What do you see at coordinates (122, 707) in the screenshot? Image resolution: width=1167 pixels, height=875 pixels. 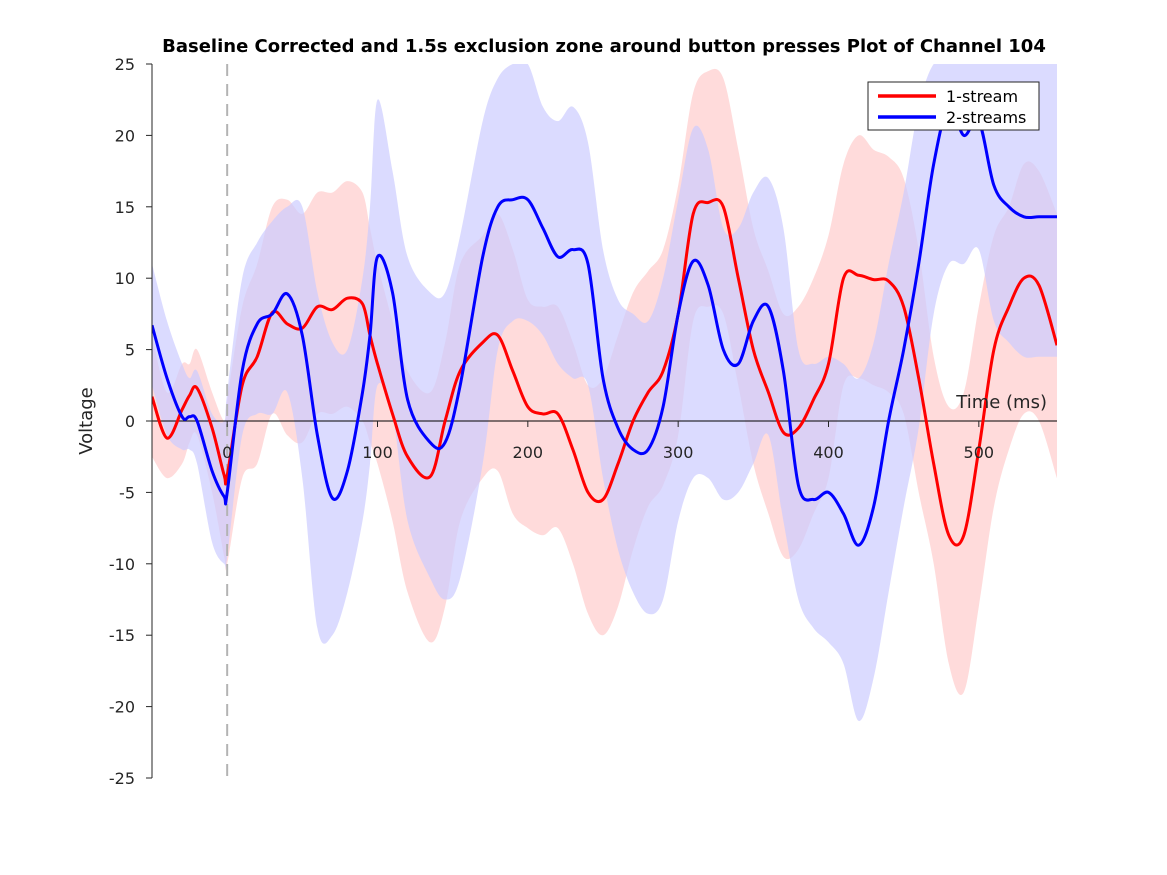 I see `y-tick-label: -20` at bounding box center [122, 707].